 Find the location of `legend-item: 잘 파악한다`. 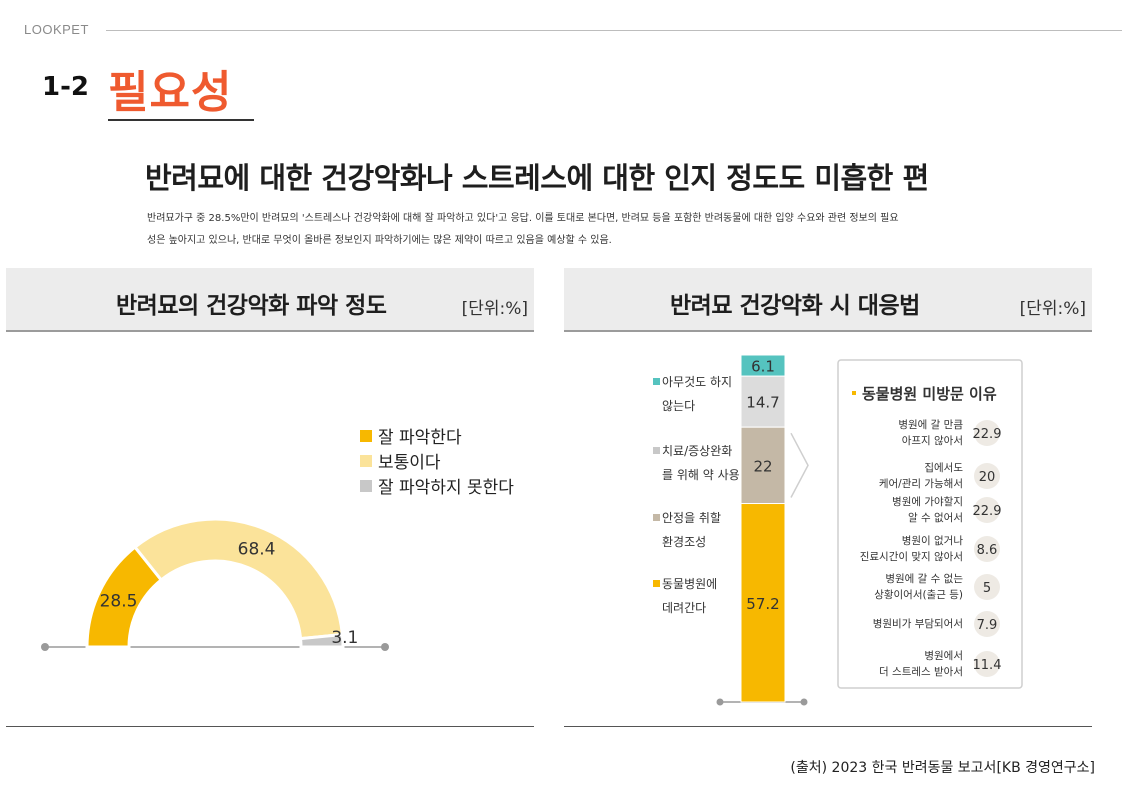

legend-item: 잘 파악한다 is located at coordinates (437, 435).